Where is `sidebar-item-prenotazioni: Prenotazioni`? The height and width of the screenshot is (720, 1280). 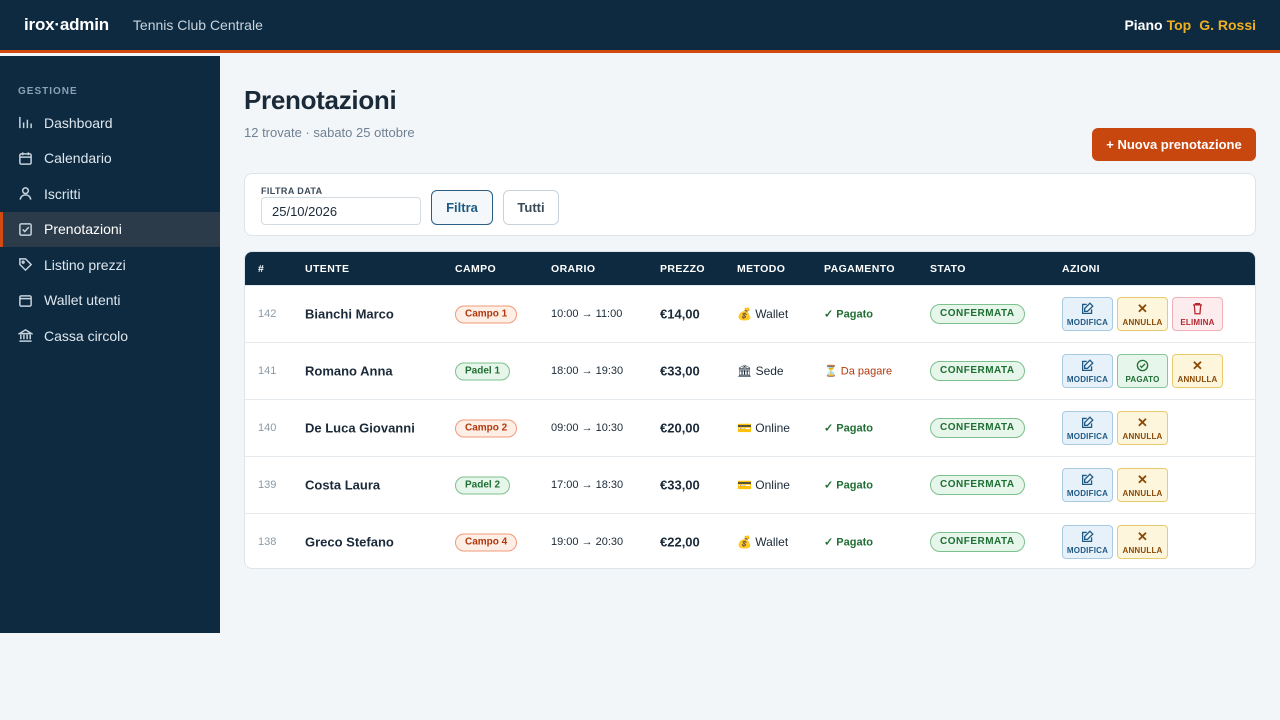 sidebar-item-prenotazioni: Prenotazioni is located at coordinates (110, 229).